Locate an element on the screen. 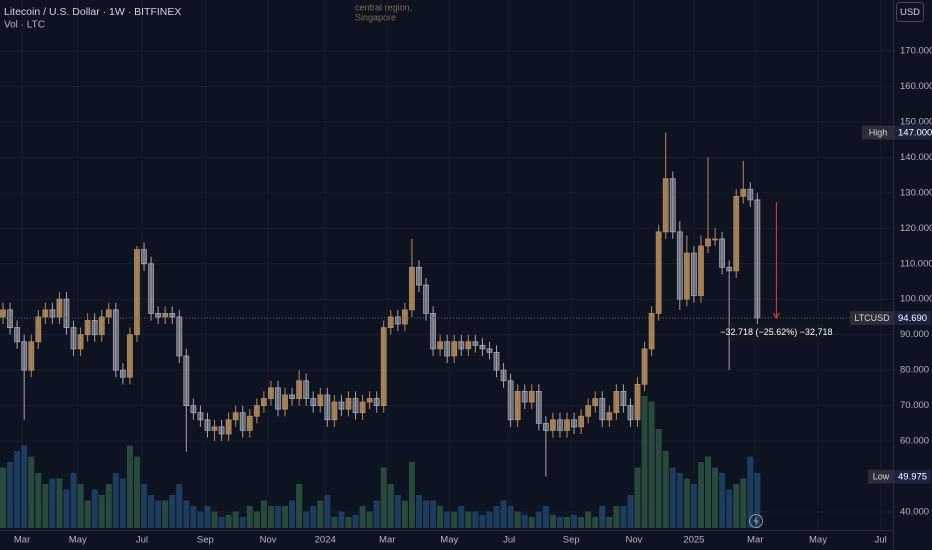 The image size is (932, 550). currency-button is located at coordinates (910, 12).